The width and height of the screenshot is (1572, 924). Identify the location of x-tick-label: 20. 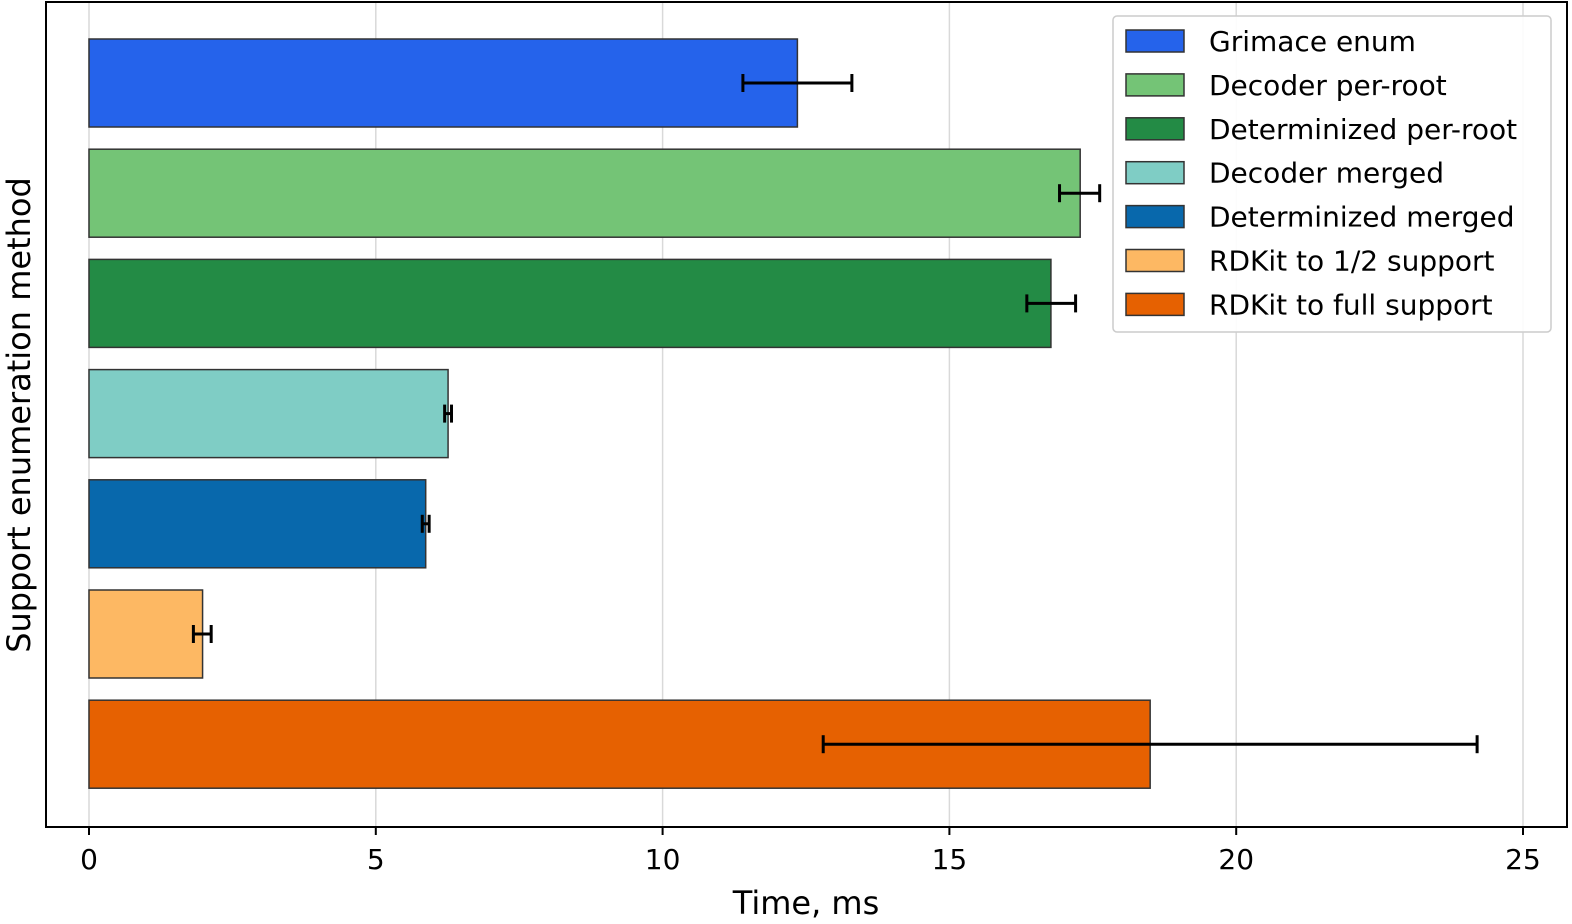
(1236, 859).